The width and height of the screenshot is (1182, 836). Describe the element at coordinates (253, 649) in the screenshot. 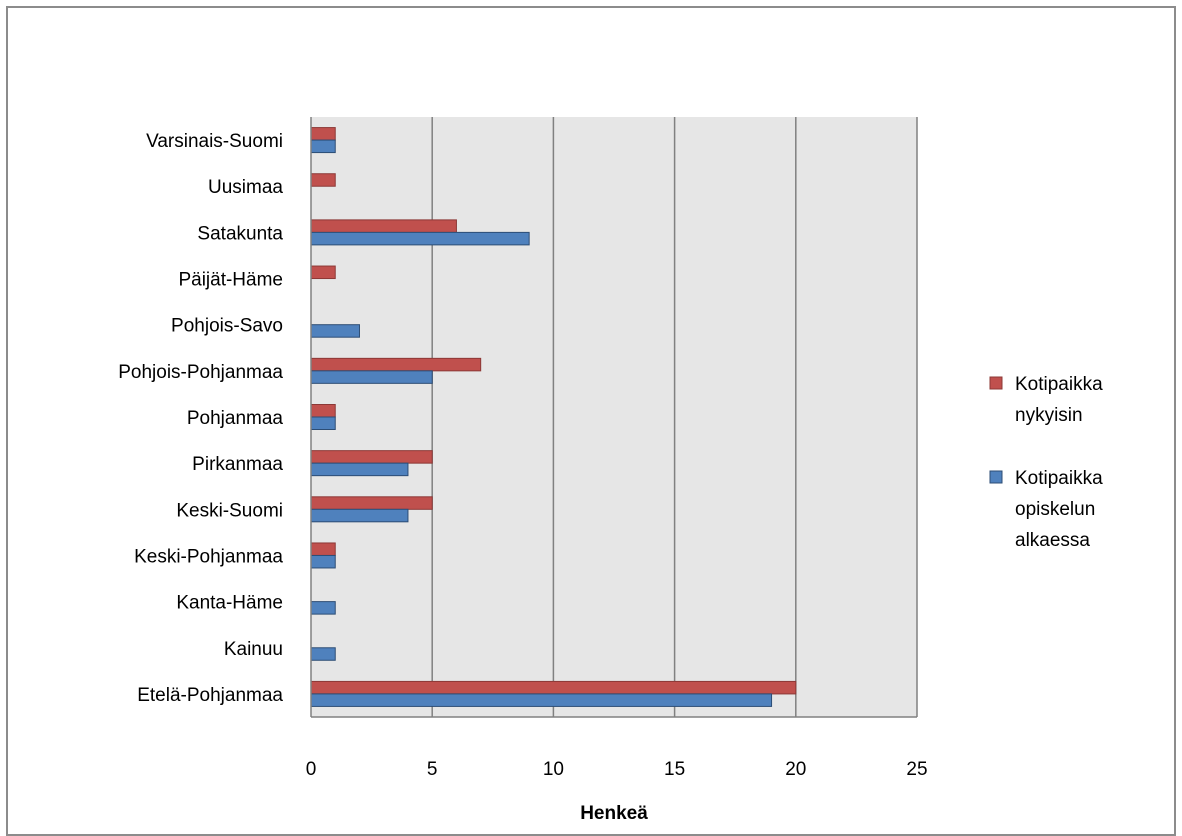

I see `category-label: Kainuu` at that location.